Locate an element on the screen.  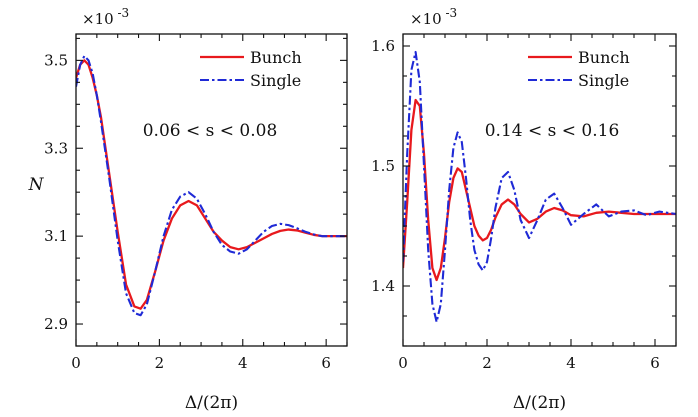
range-annotation: 0.14 < s < 0.16 is located at coordinates (552, 131).